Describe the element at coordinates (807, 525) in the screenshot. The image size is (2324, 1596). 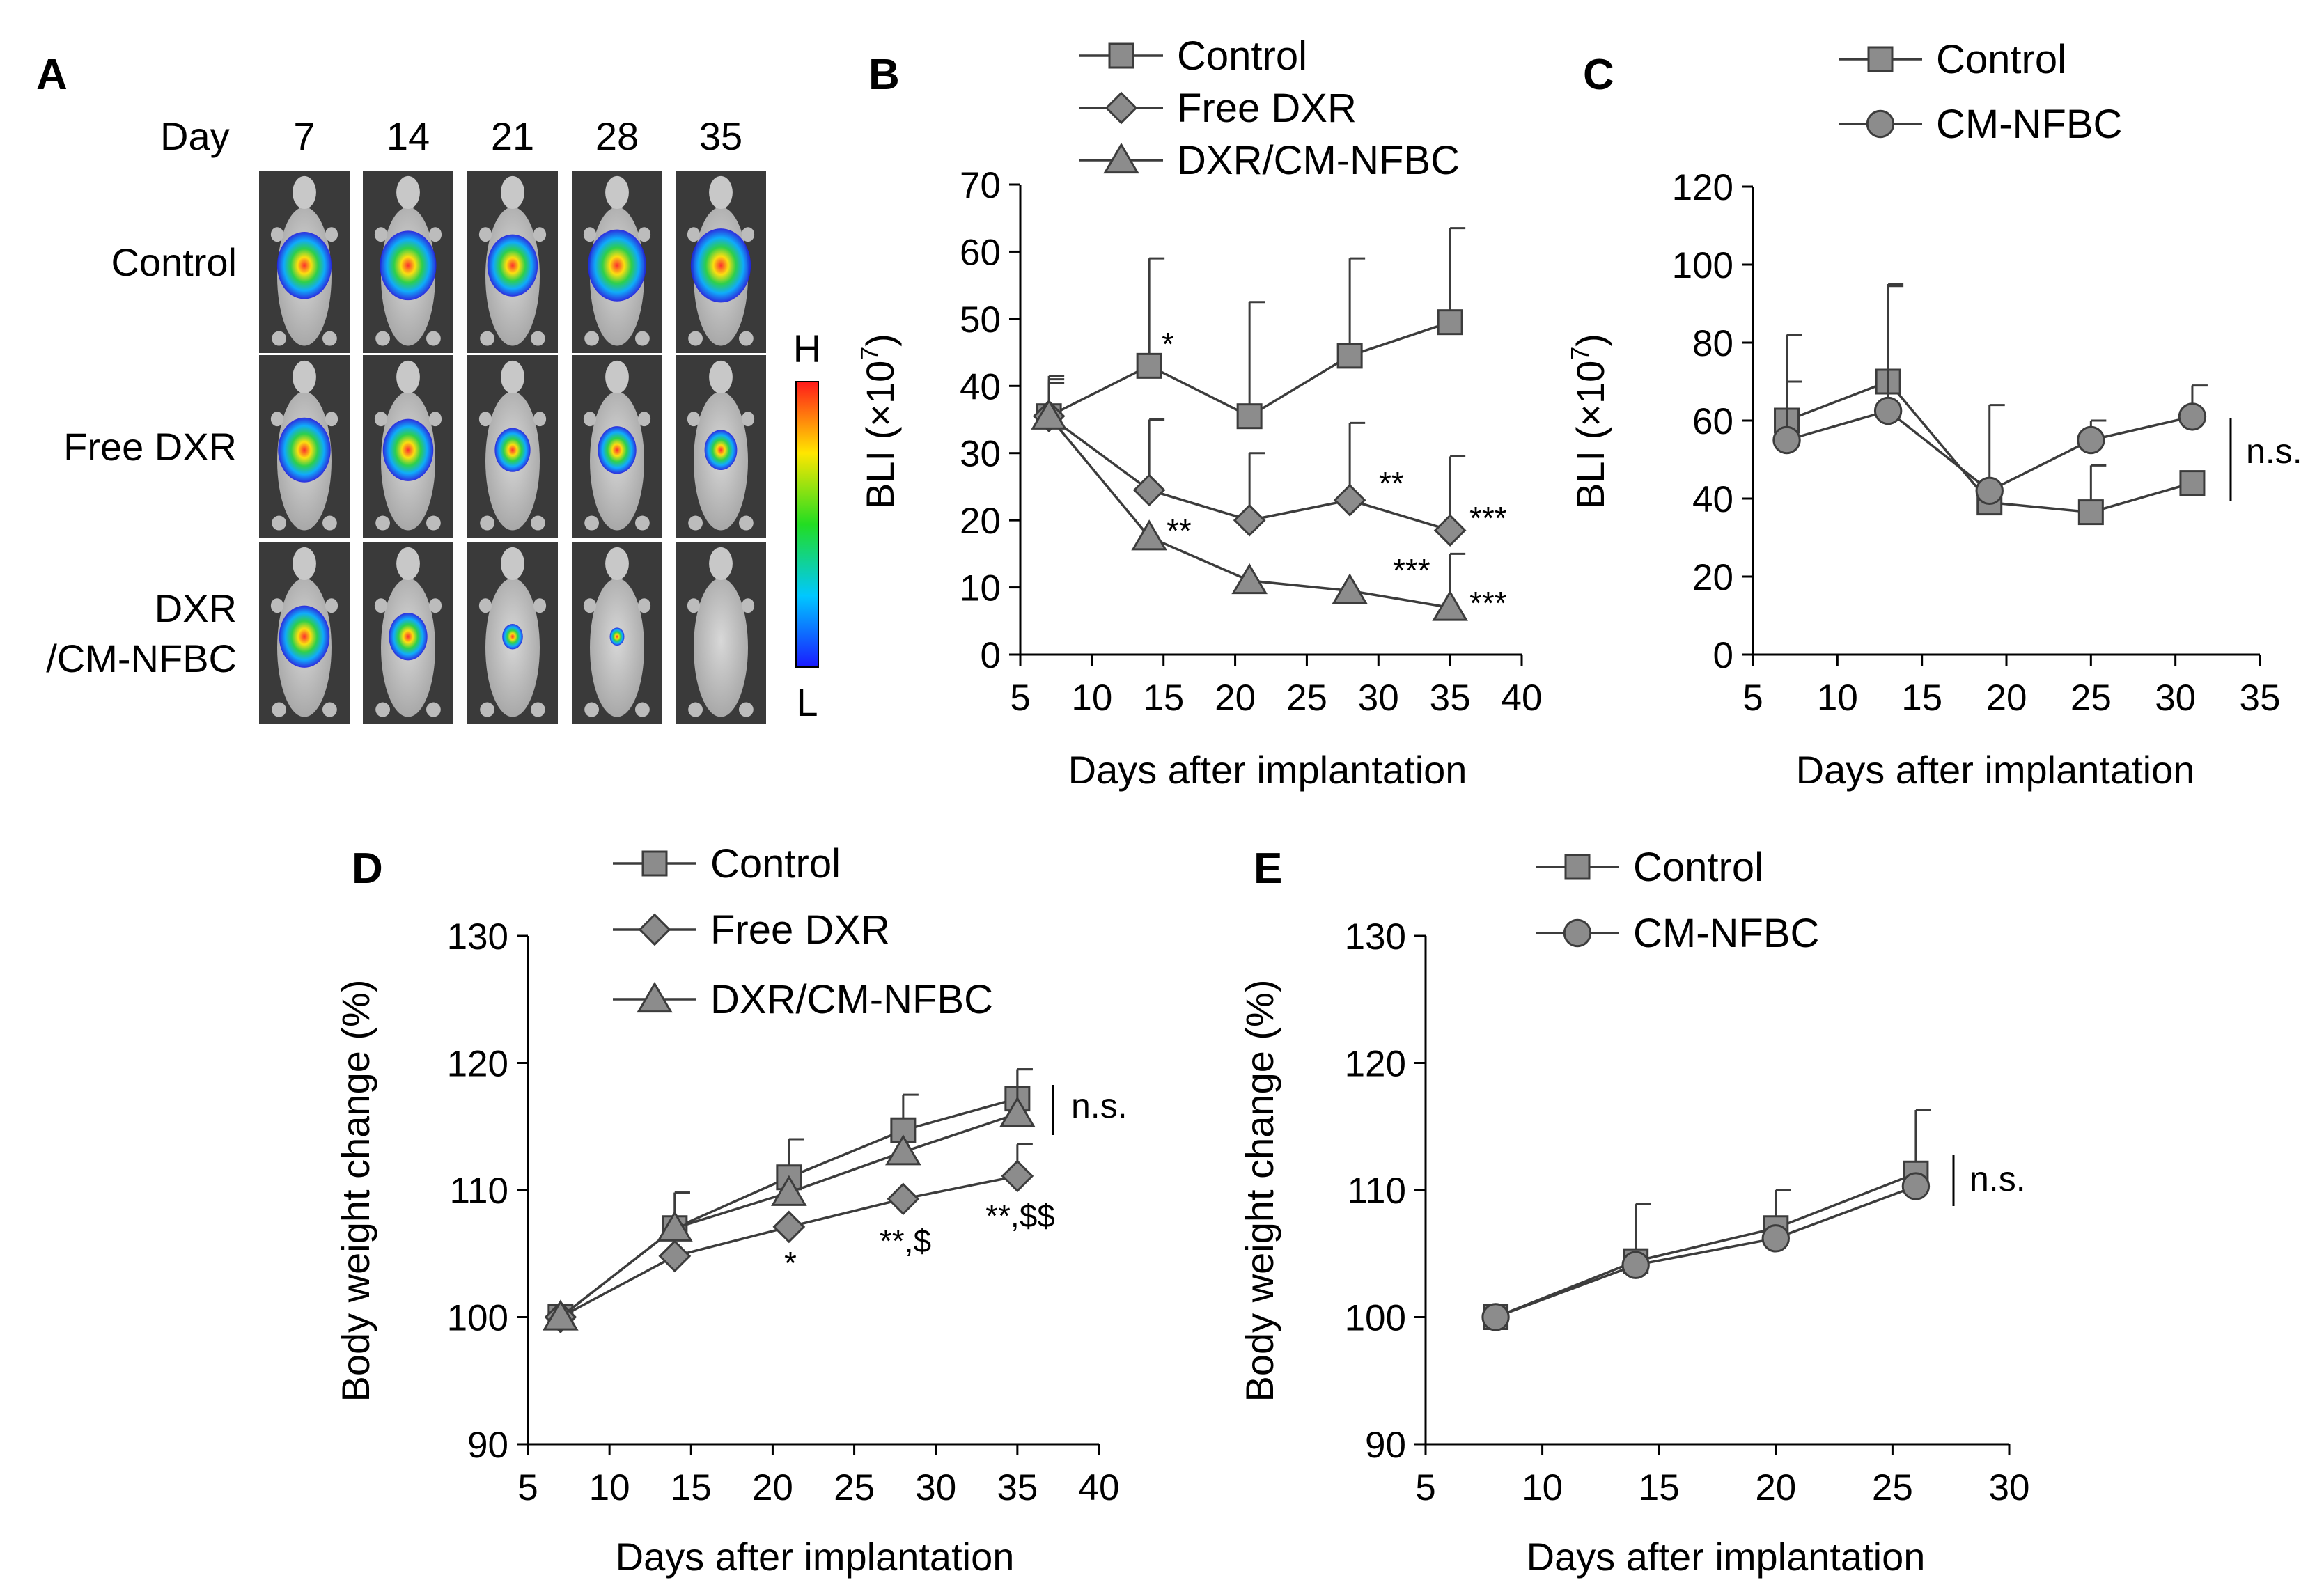
I see `color-scale-bar` at that location.